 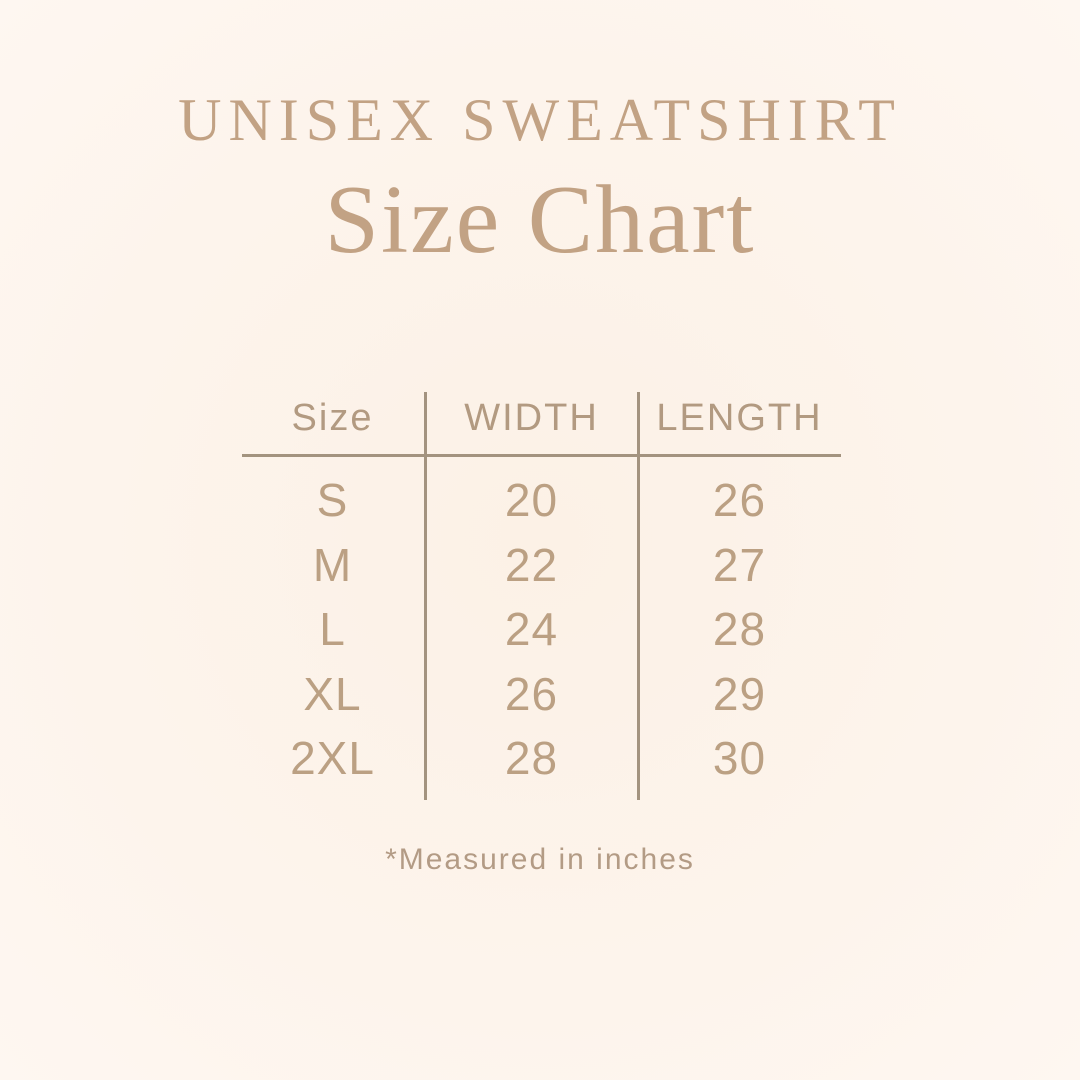 I want to click on cell-length: 27, so click(x=739, y=564).